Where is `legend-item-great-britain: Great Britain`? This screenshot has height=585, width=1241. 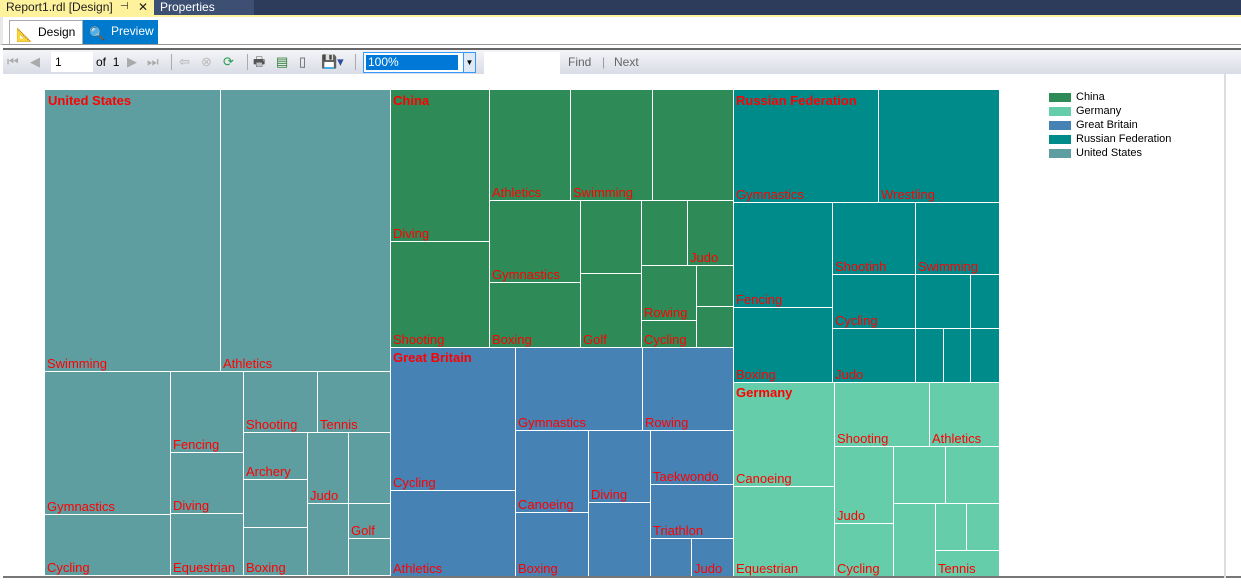
legend-item-great-britain: Great Britain is located at coordinates (1129, 126).